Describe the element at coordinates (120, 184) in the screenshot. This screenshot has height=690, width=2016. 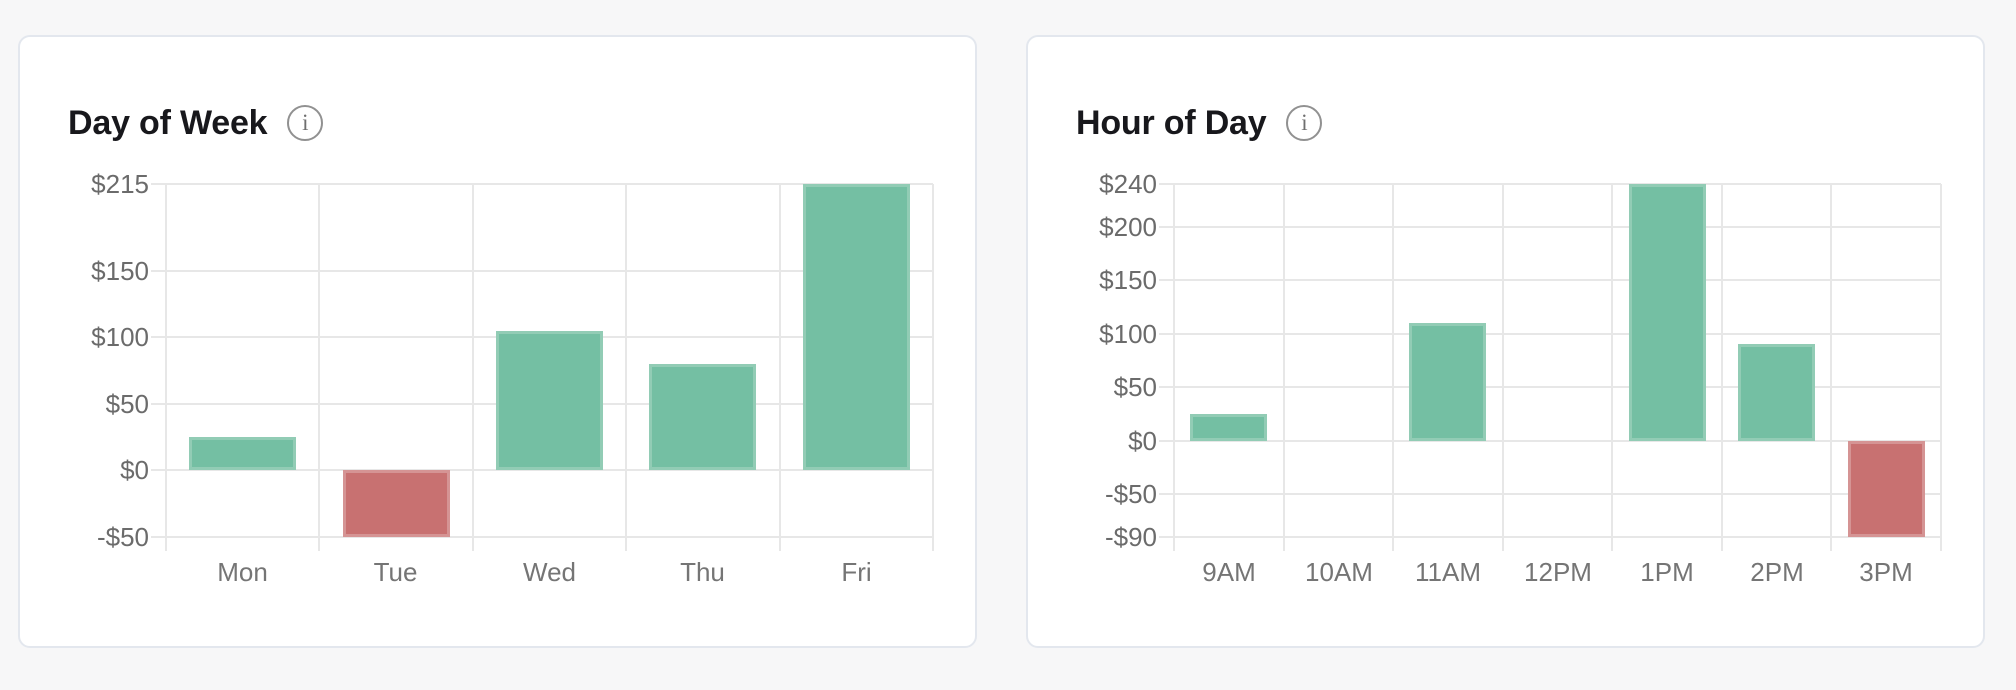
I see `y-axis-label: $215` at that location.